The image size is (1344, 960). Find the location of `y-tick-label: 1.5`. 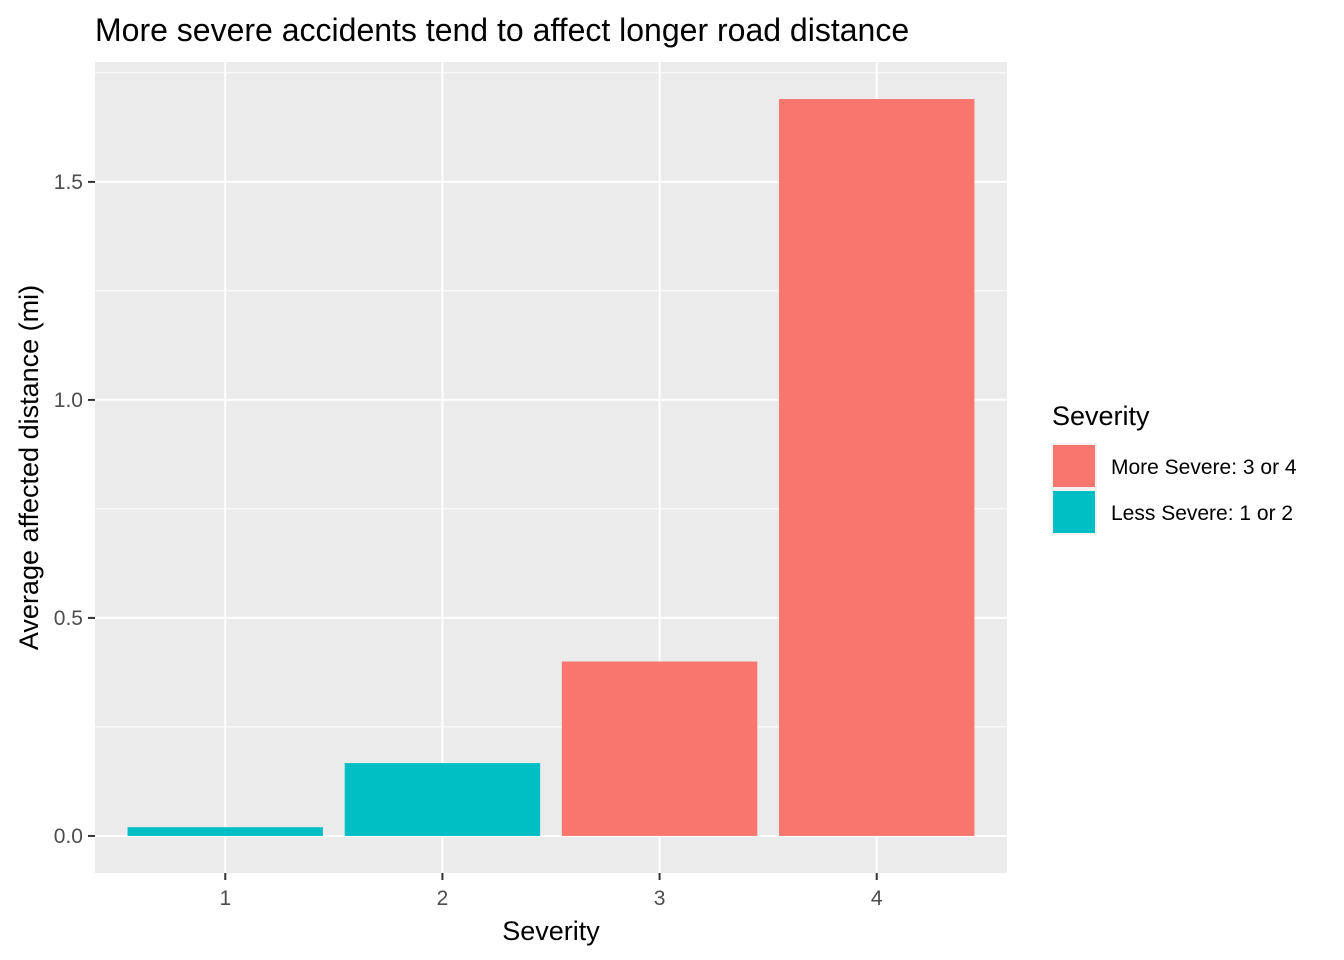

y-tick-label: 1.5 is located at coordinates (68, 182).